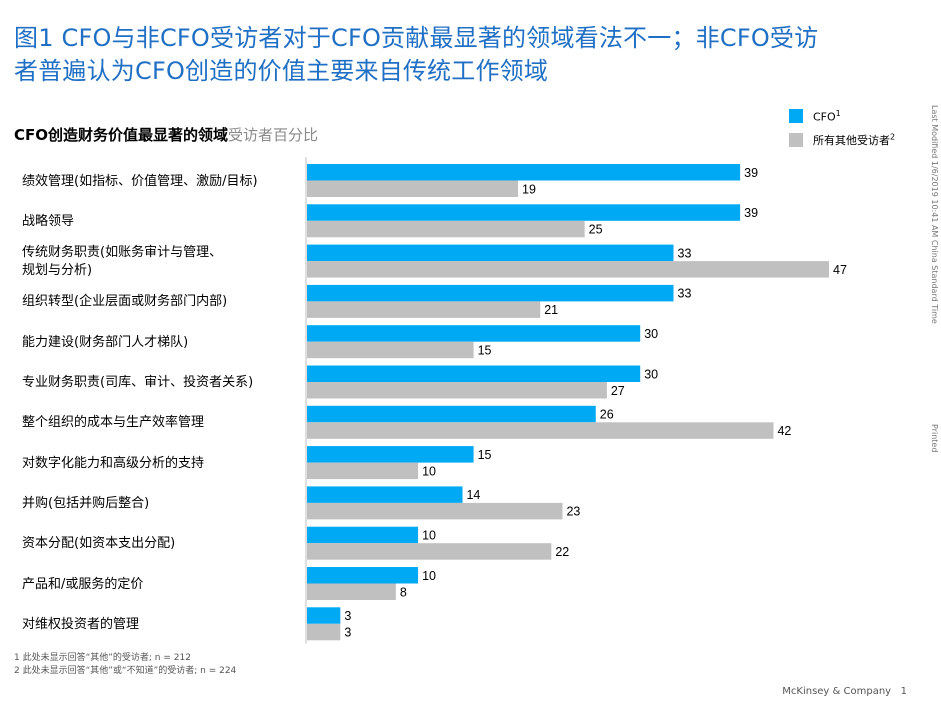 The image size is (941, 706). Describe the element at coordinates (562, 552) in the screenshot. I see `data-label-others: 22` at that location.